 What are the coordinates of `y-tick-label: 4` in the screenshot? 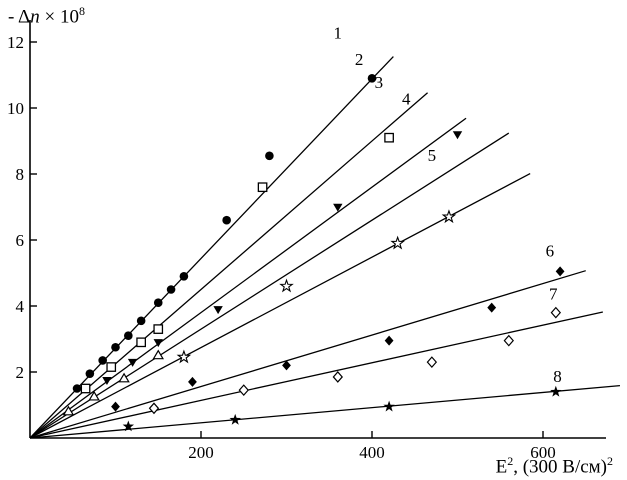 It's located at (20, 306).